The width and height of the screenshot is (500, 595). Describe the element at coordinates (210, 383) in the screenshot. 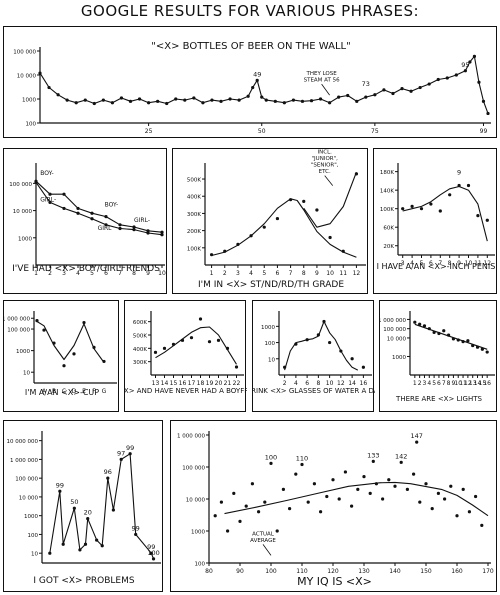

I see `x-tick-label: 19` at that location.